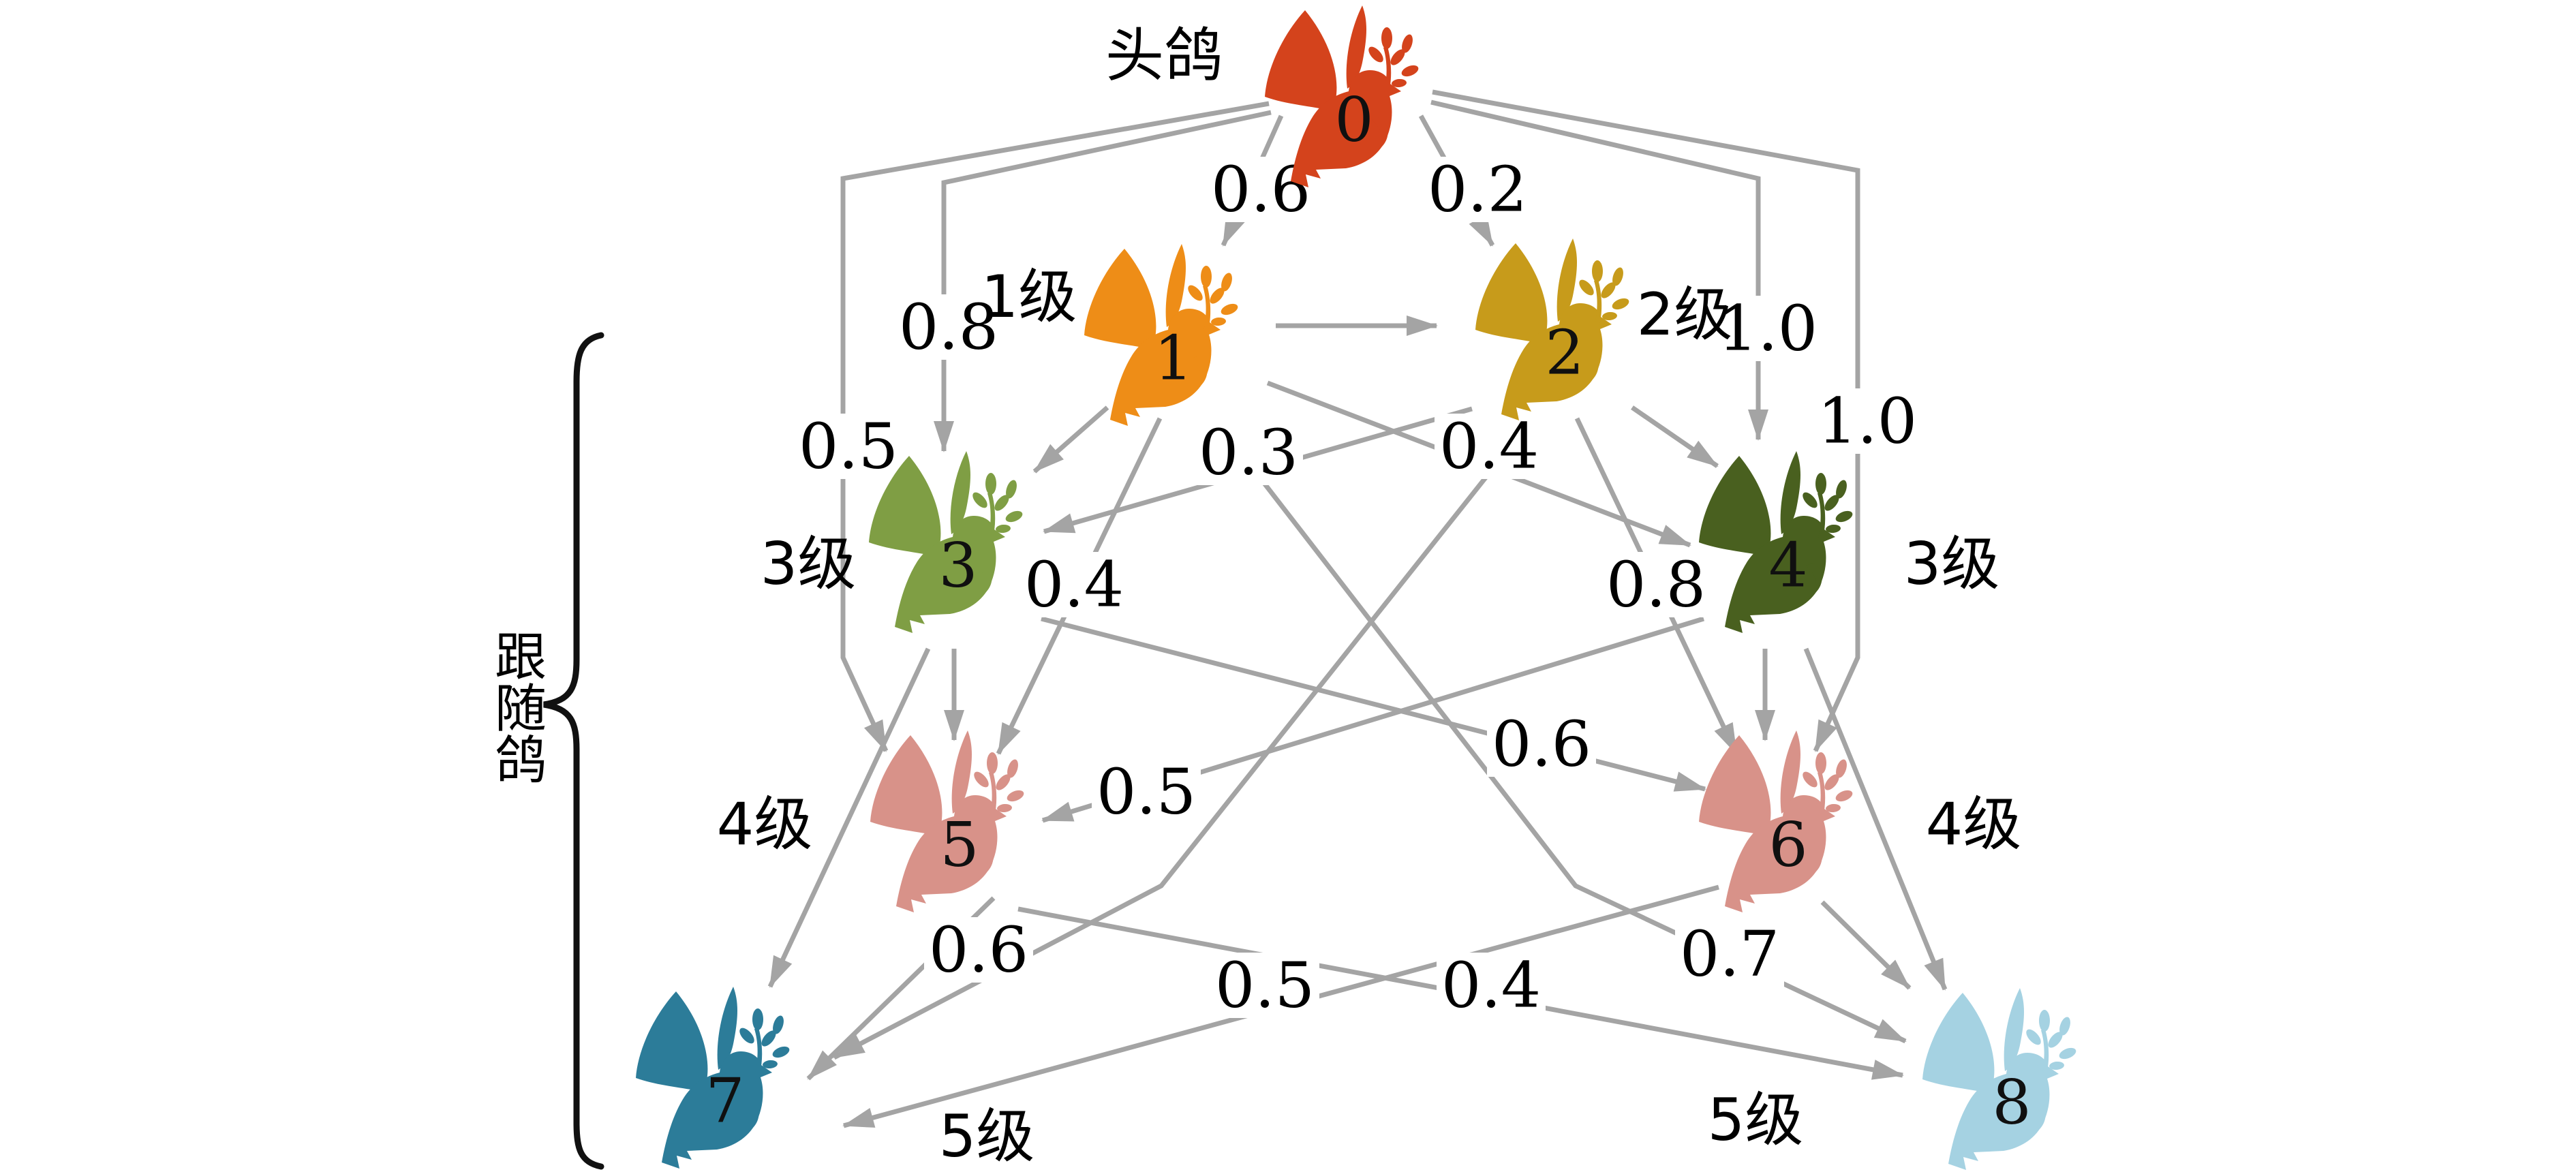 This screenshot has width=2576, height=1172. I want to click on level-tag-0: 1级, so click(1029, 297).